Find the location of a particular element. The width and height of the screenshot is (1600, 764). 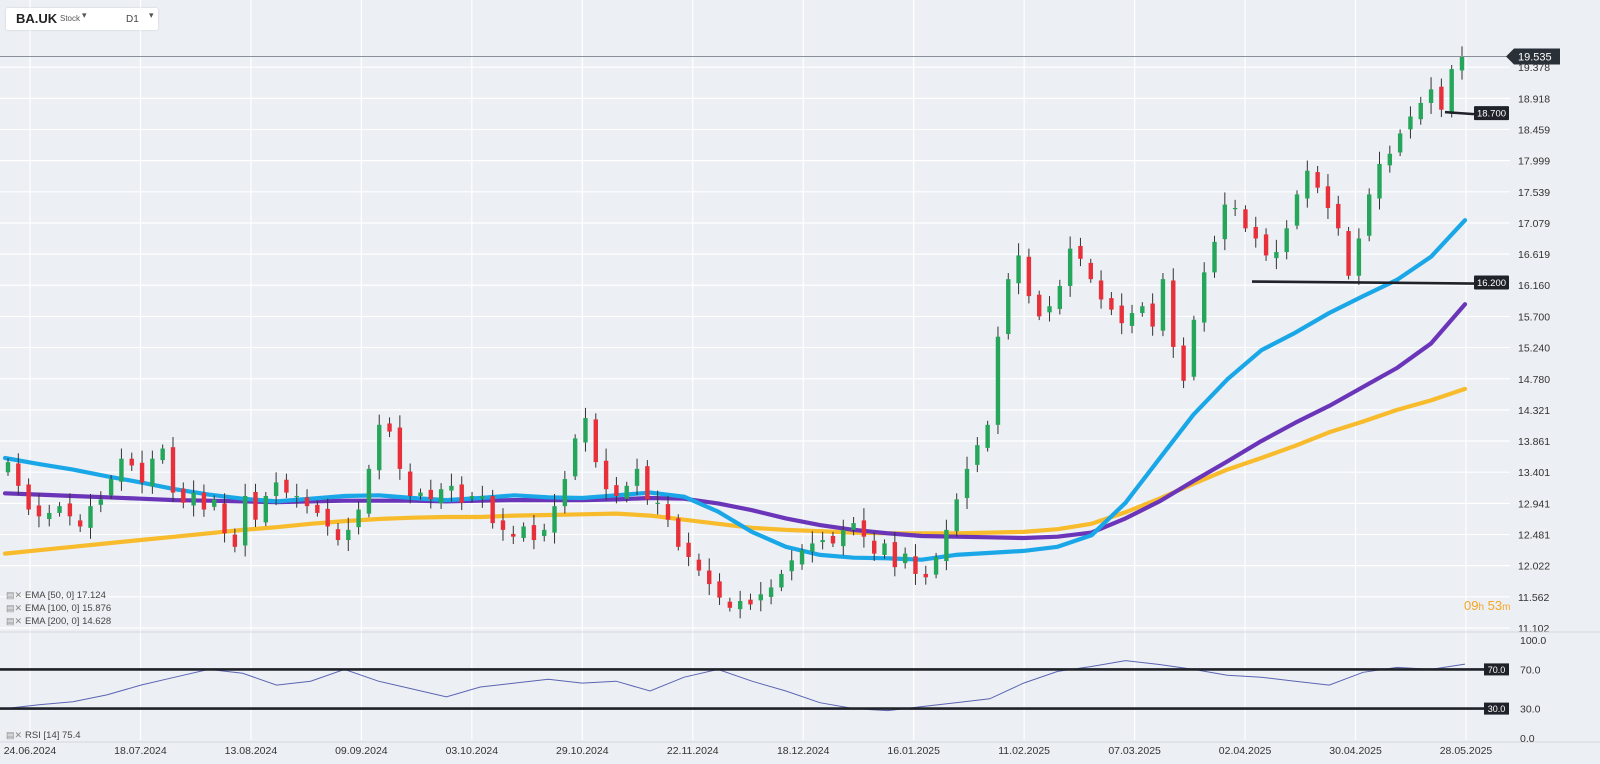

ema200-legend: ▤✕ EMA [200, 0] 14.628 is located at coordinates (58, 621).